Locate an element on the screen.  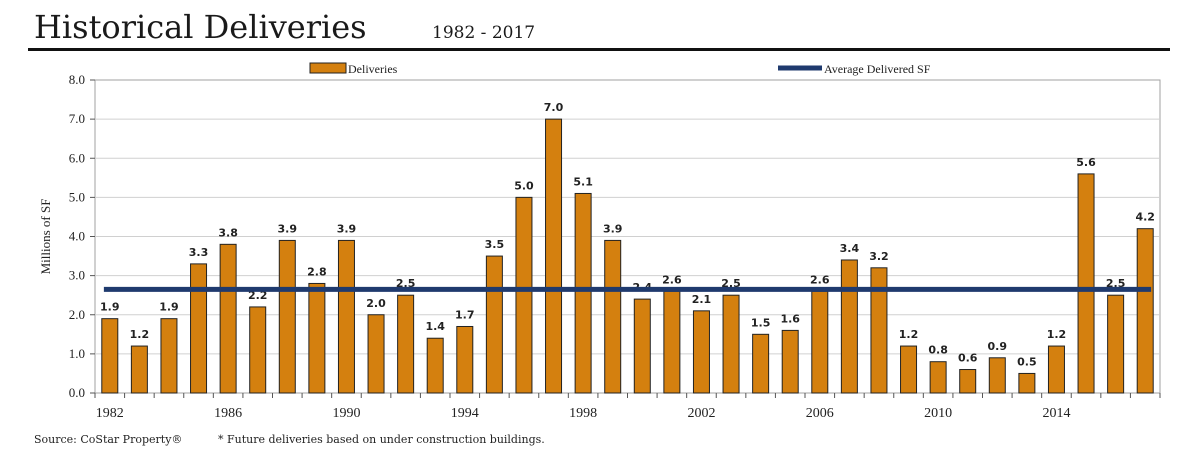
chart-title: Historical Deliveries is located at coordinates (200, 27).